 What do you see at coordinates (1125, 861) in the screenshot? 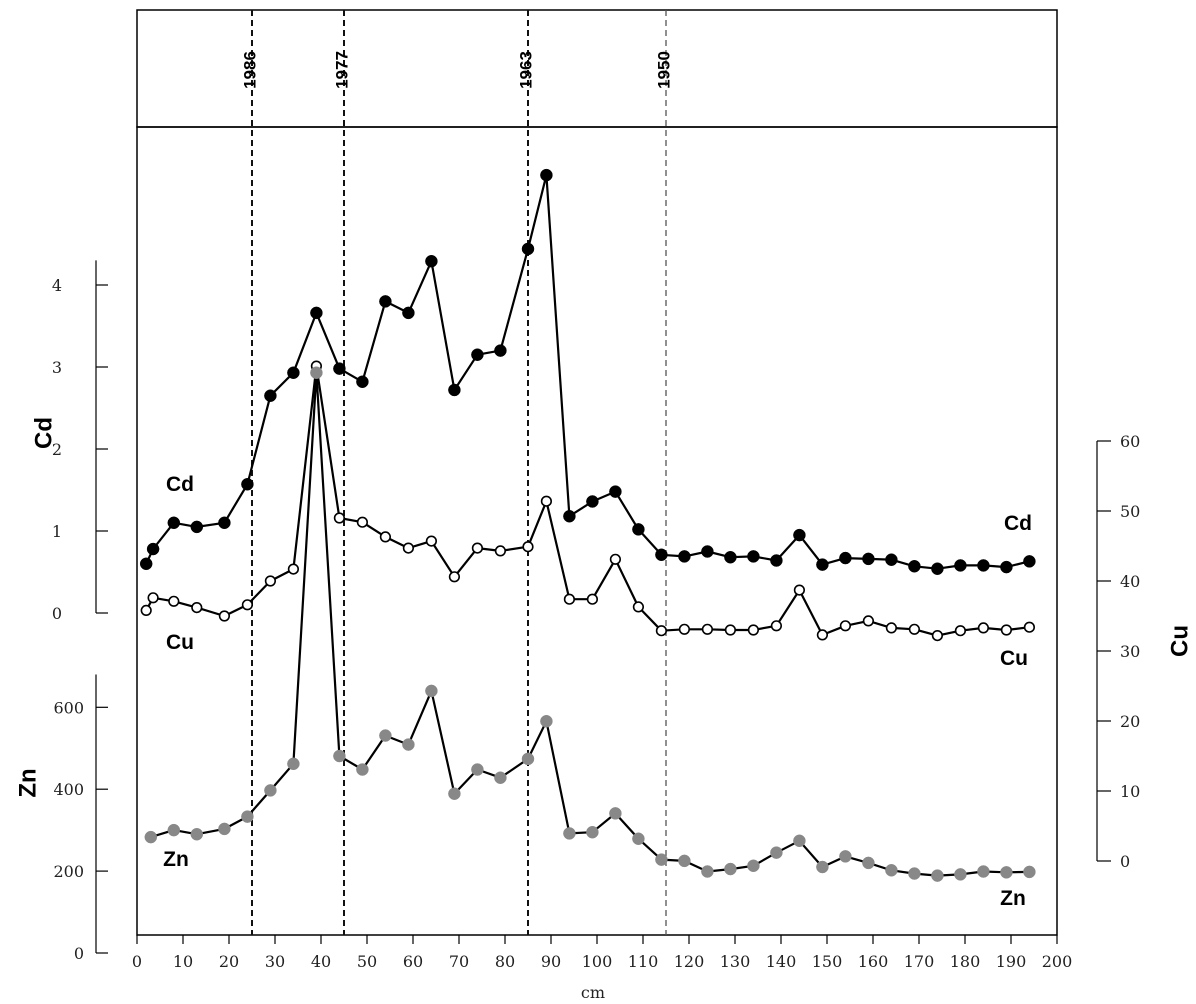
I see `cu-tick-label: 0` at bounding box center [1125, 861].